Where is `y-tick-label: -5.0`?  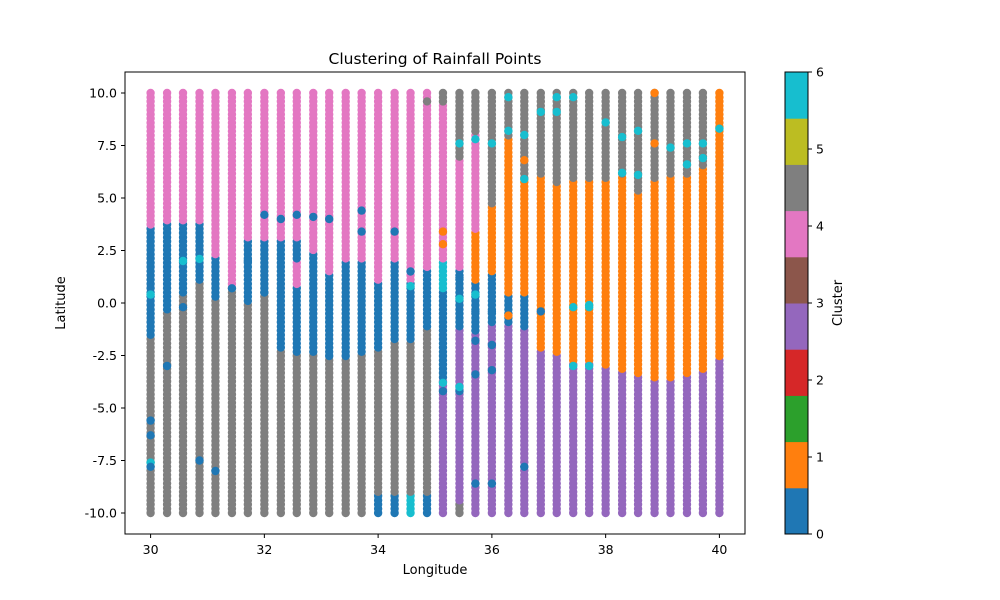 y-tick-label: -5.0 is located at coordinates (105, 408).